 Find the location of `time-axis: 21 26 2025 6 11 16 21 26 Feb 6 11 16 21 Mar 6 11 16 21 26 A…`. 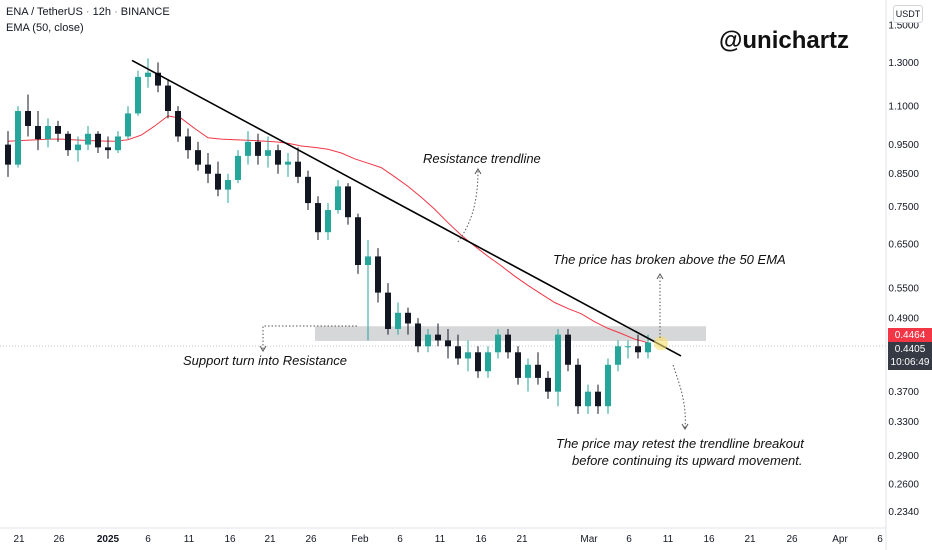

time-axis: 21 26 2025 6 11 16 21 26 Feb 6 11 16 21 Mar 6 11 16 21 26 A… is located at coordinates (448, 539).